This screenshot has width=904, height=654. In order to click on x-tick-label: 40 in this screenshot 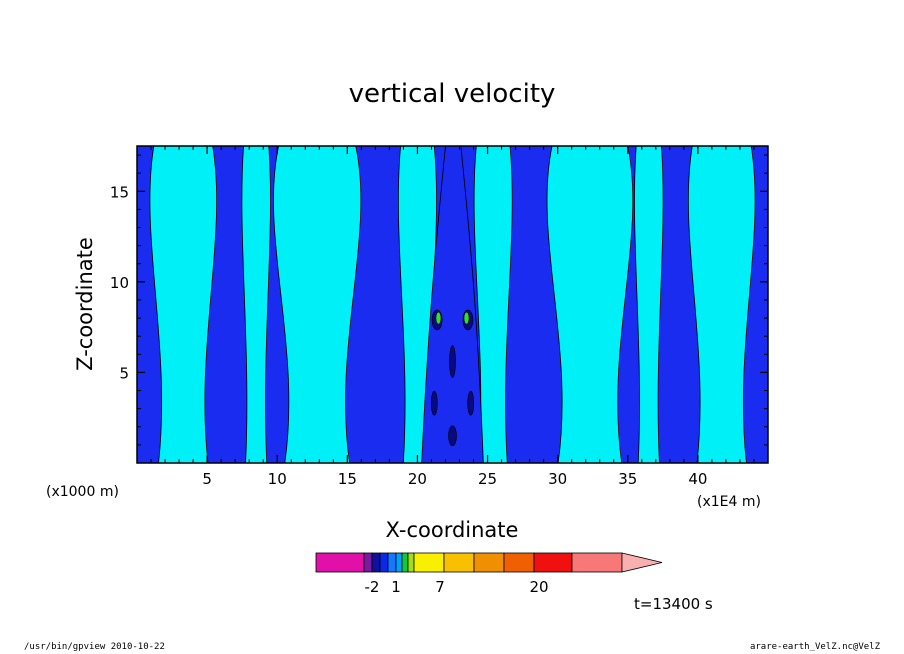, I will do `click(697, 479)`.